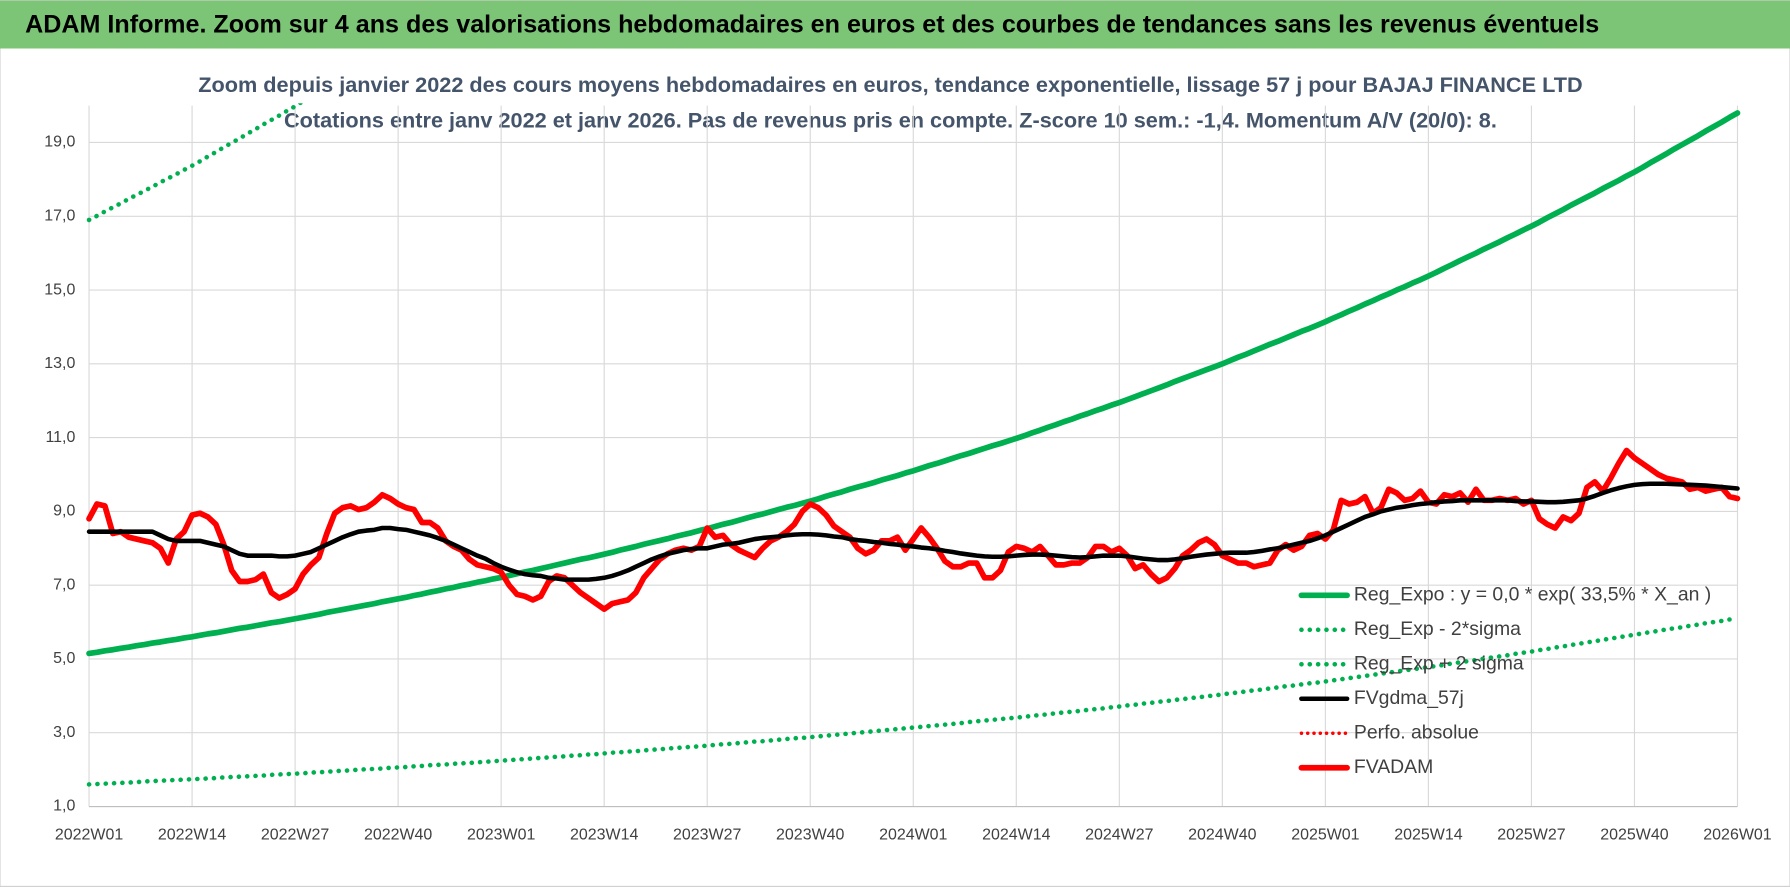 Image resolution: width=1790 pixels, height=887 pixels. What do you see at coordinates (59, 142) in the screenshot?
I see `y-tick-label: 19,0` at bounding box center [59, 142].